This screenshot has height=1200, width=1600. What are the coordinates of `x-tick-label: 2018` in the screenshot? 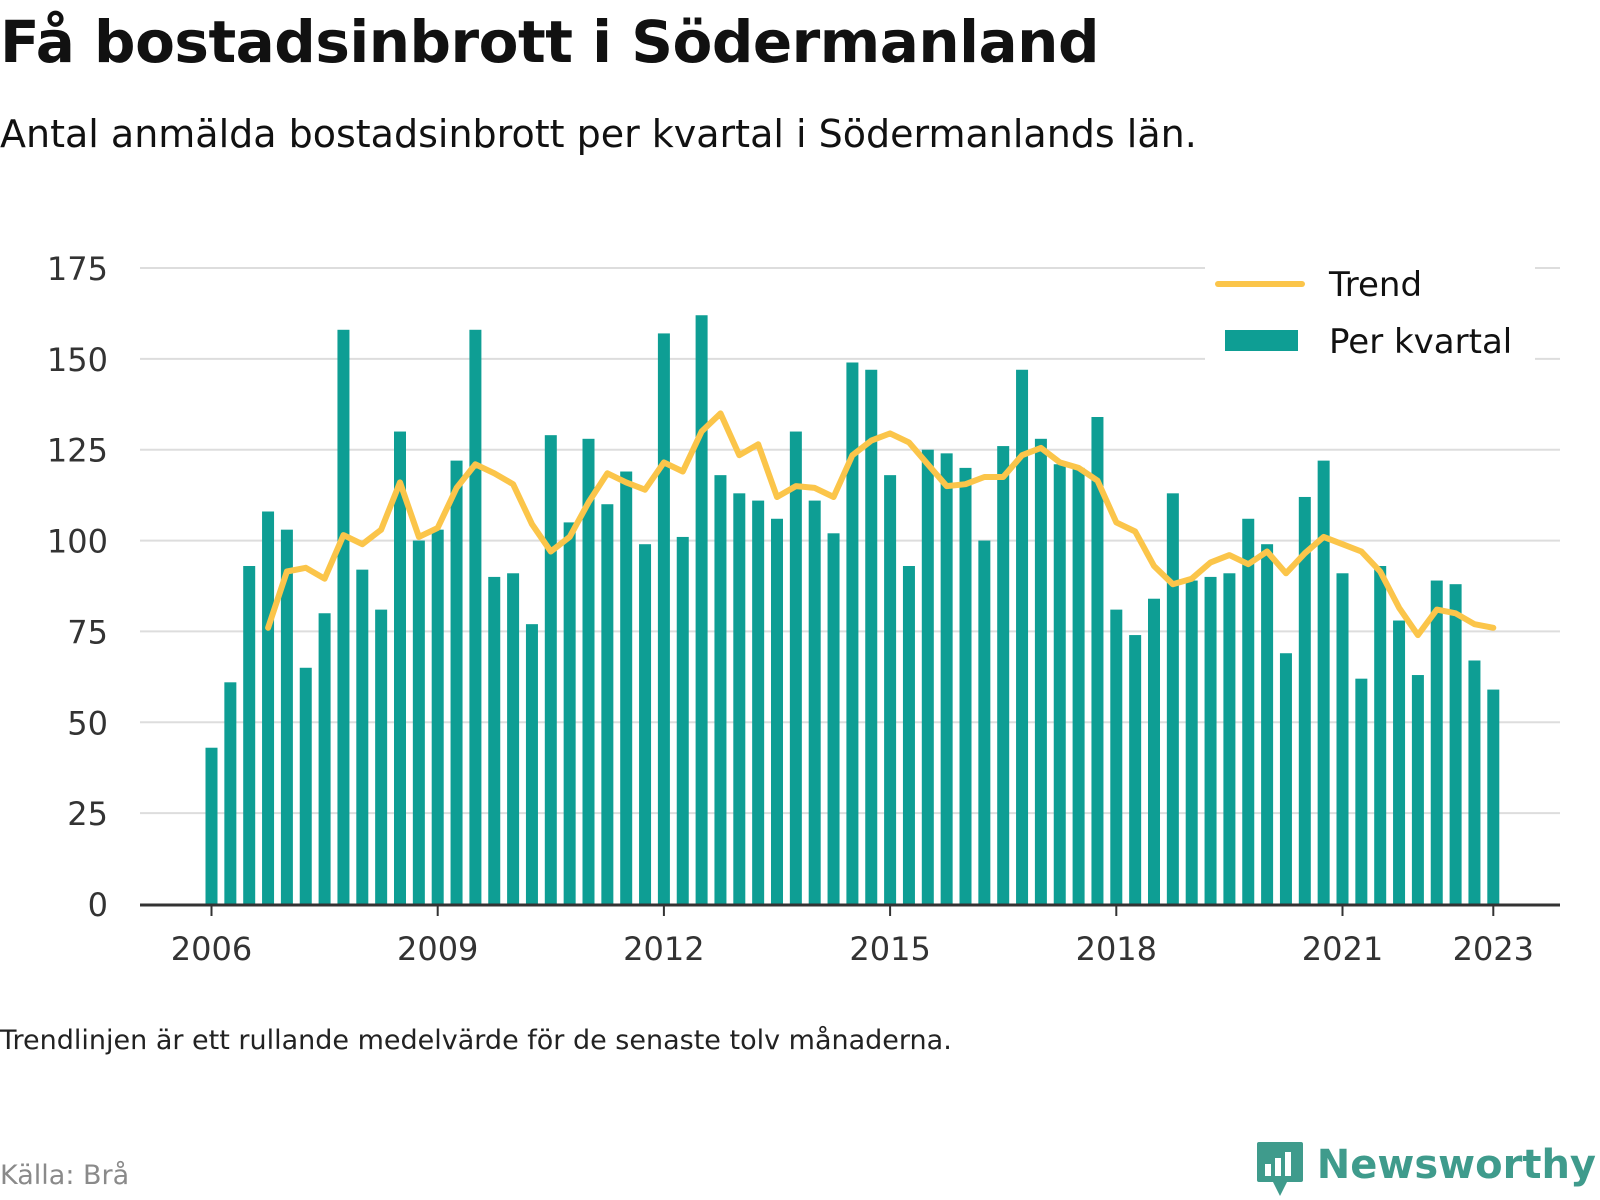 It's located at (1116, 949).